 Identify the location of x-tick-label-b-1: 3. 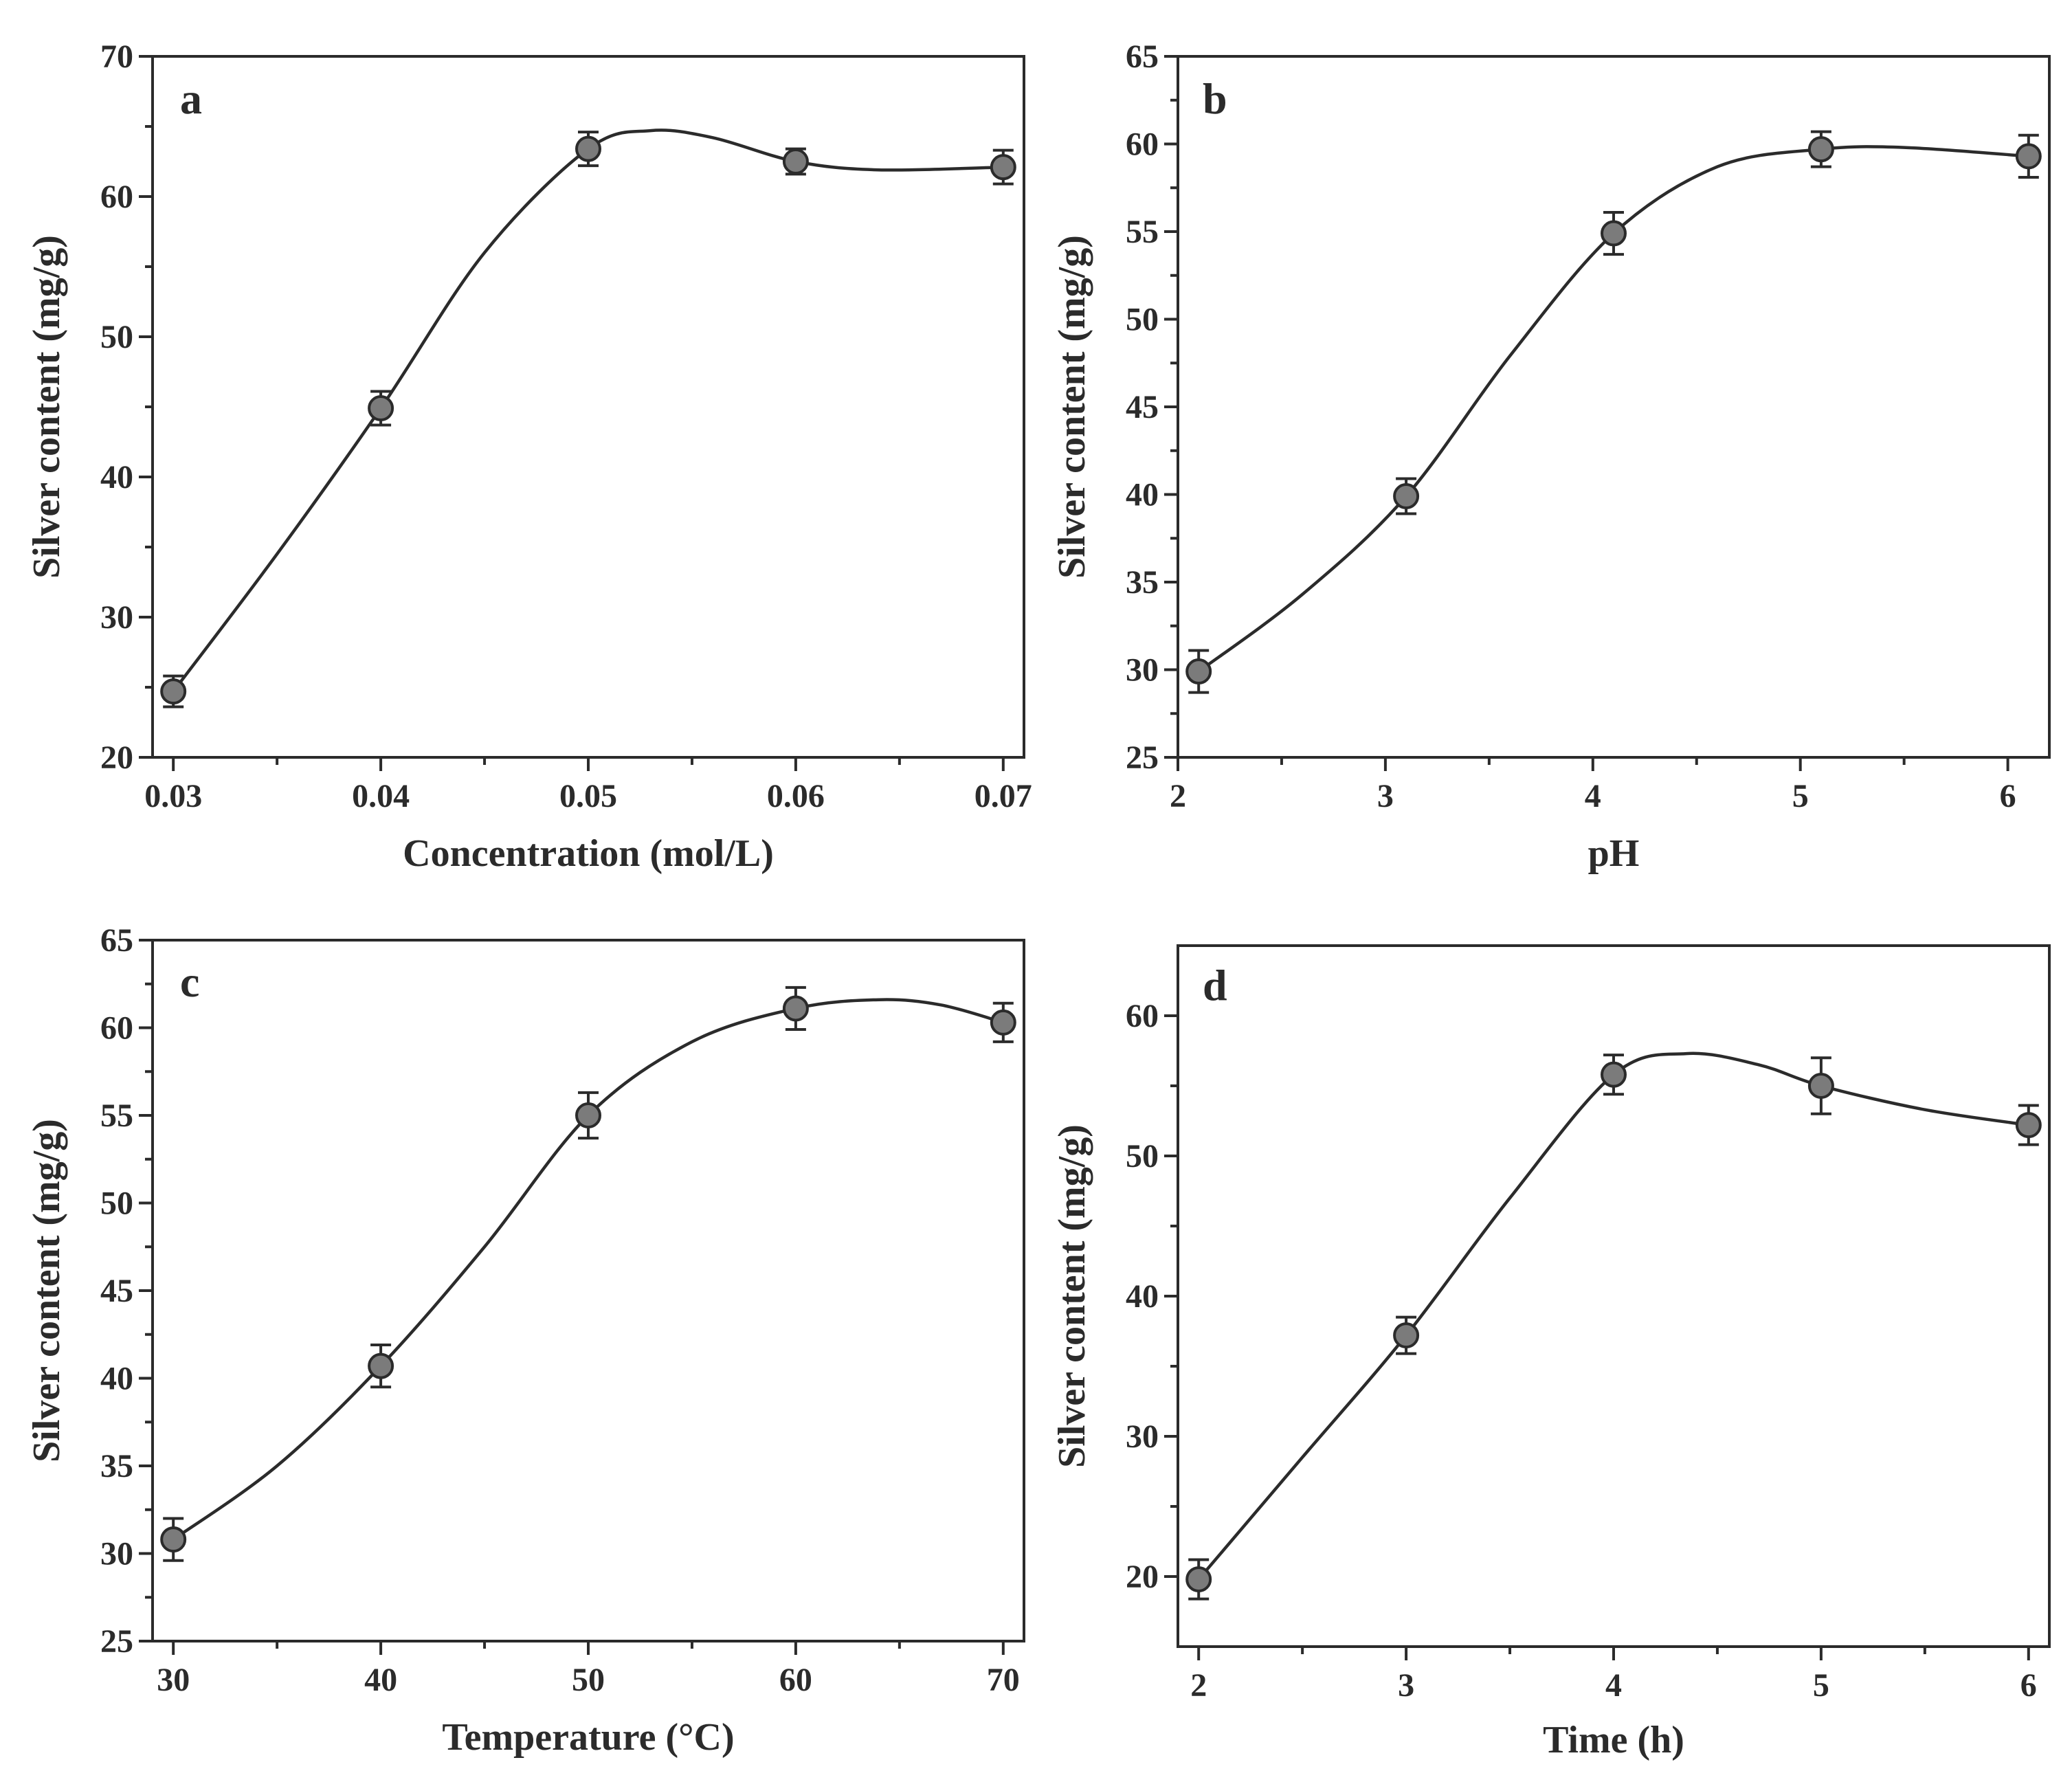
(1385, 796).